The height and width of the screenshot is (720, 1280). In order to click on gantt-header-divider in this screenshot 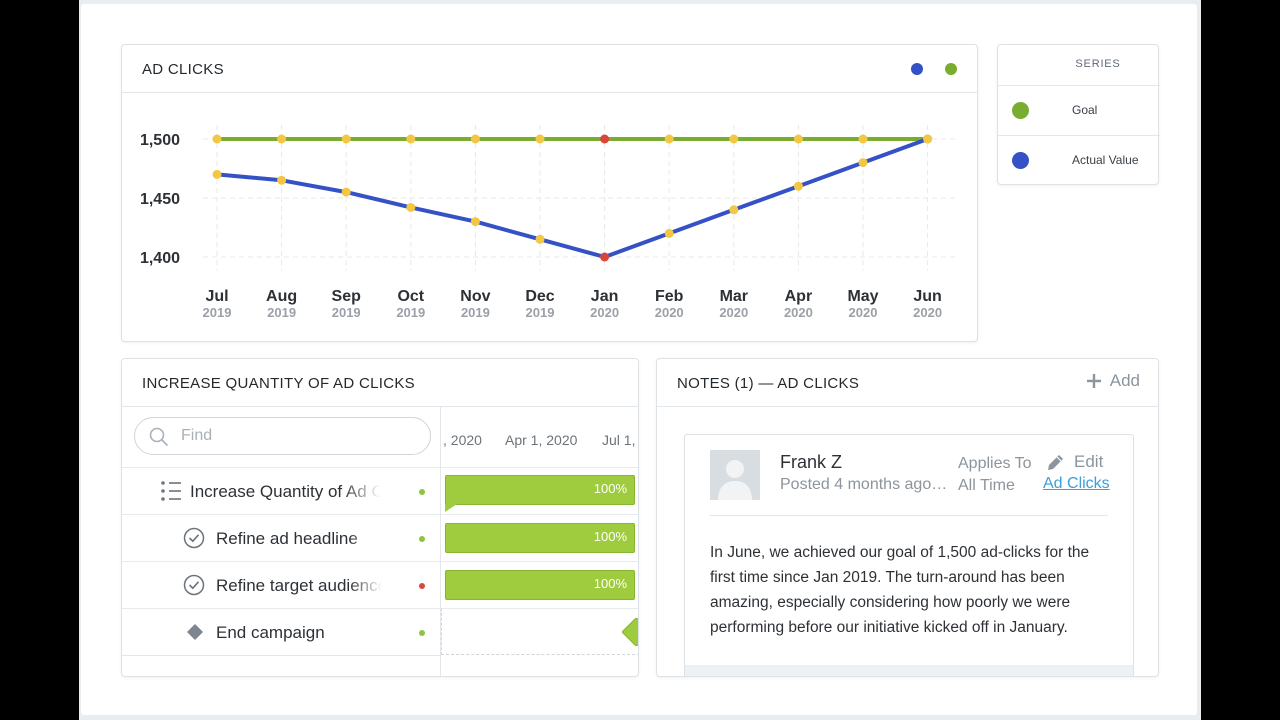, I will do `click(380, 406)`.